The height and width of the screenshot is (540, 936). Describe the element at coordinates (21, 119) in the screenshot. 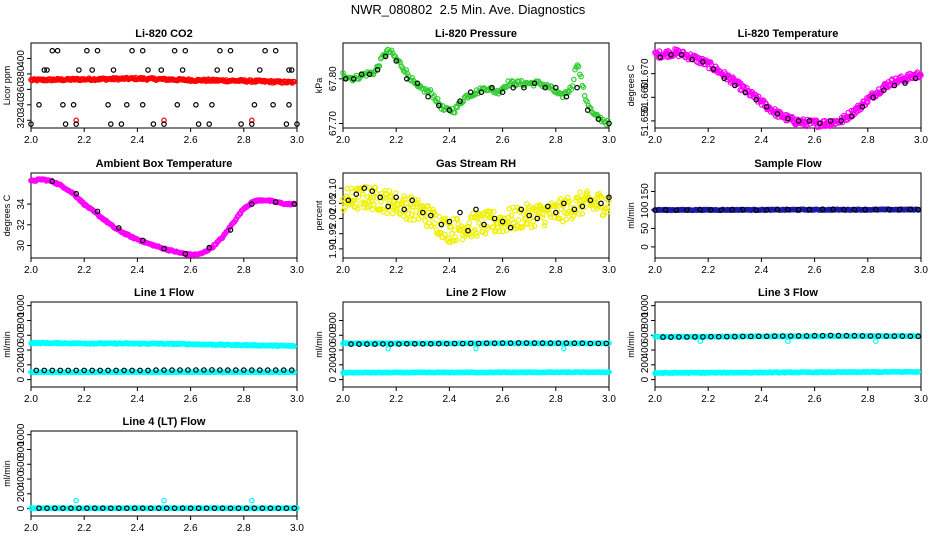

I see `y-tick-label: 320` at that location.